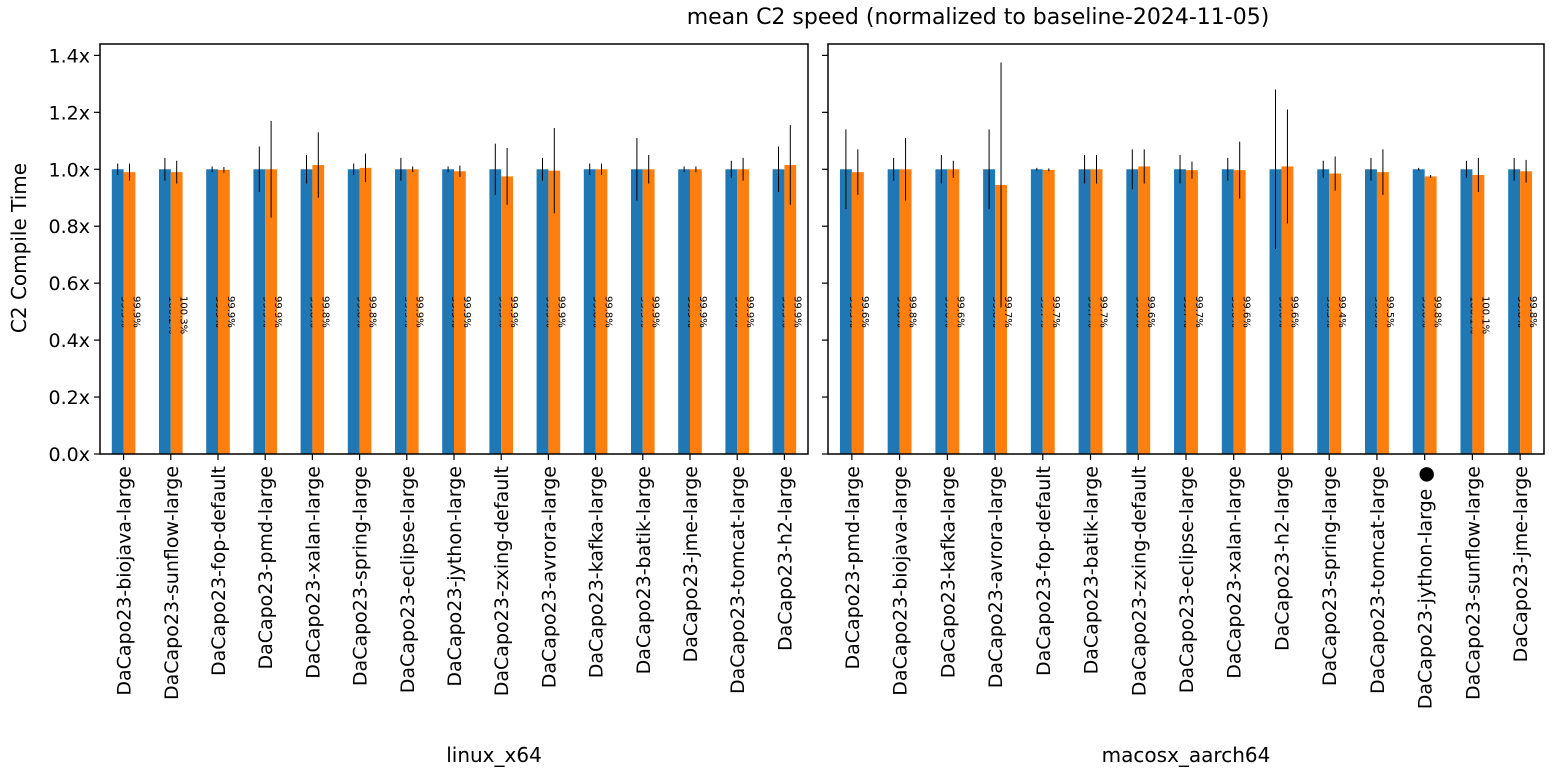 Image resolution: width=1552 pixels, height=776 pixels. I want to click on y-tick-label: 0.8x, so click(69, 227).